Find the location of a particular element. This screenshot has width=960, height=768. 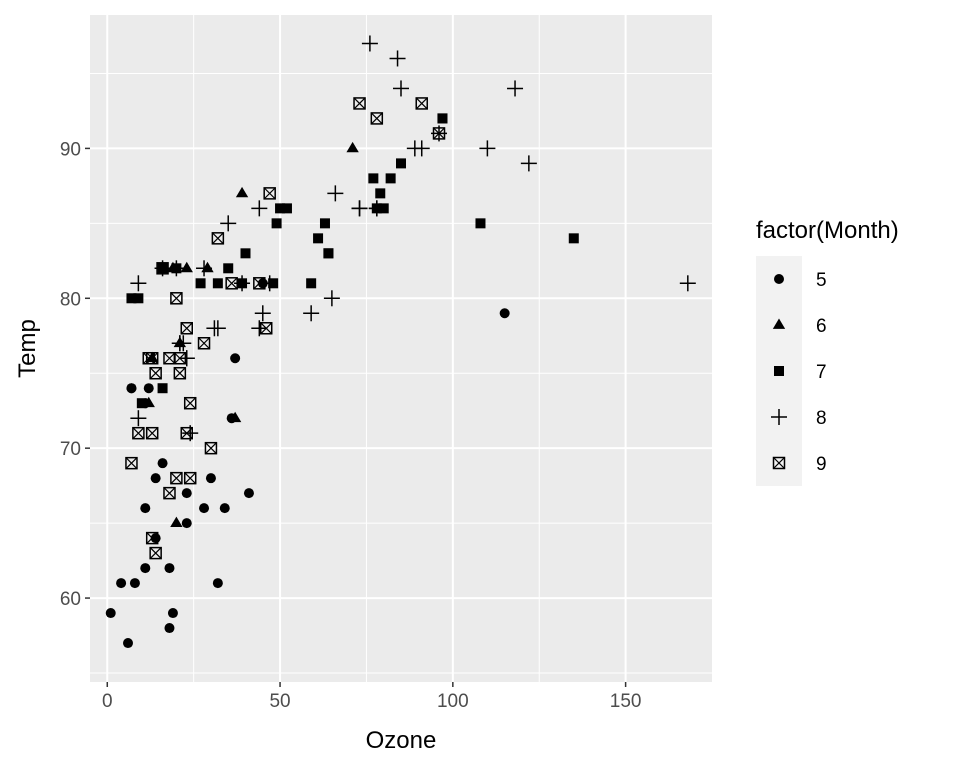

legend-title: factor(Month) is located at coordinates (827, 230).